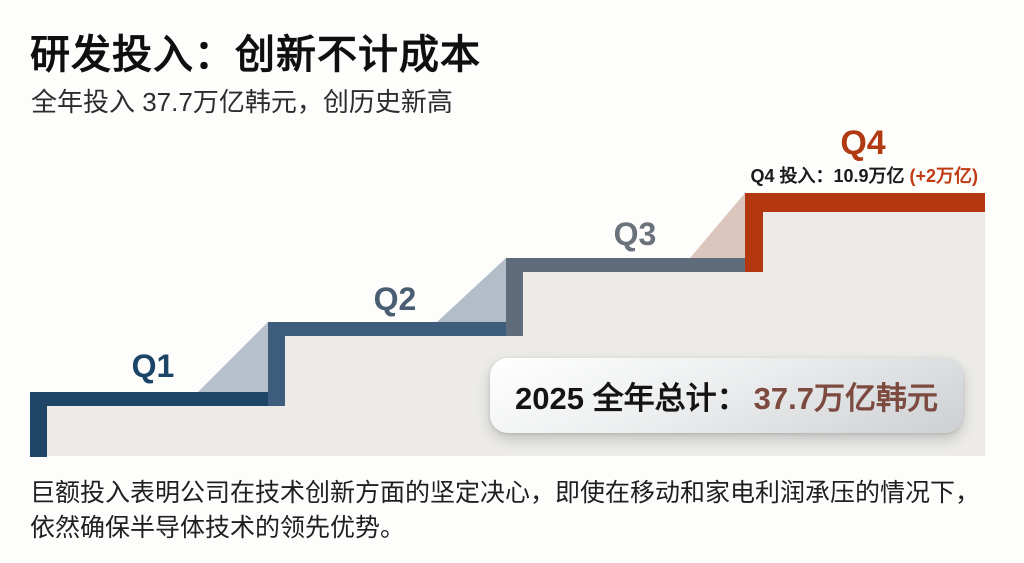 The height and width of the screenshot is (563, 1024). What do you see at coordinates (845, 398) in the screenshot?
I see `annual-total-value: 37.7万亿韩元` at bounding box center [845, 398].